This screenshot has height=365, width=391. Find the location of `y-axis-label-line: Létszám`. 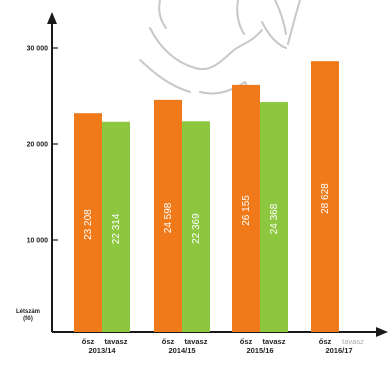

y-axis-label-line: Létszám is located at coordinates (28, 312).